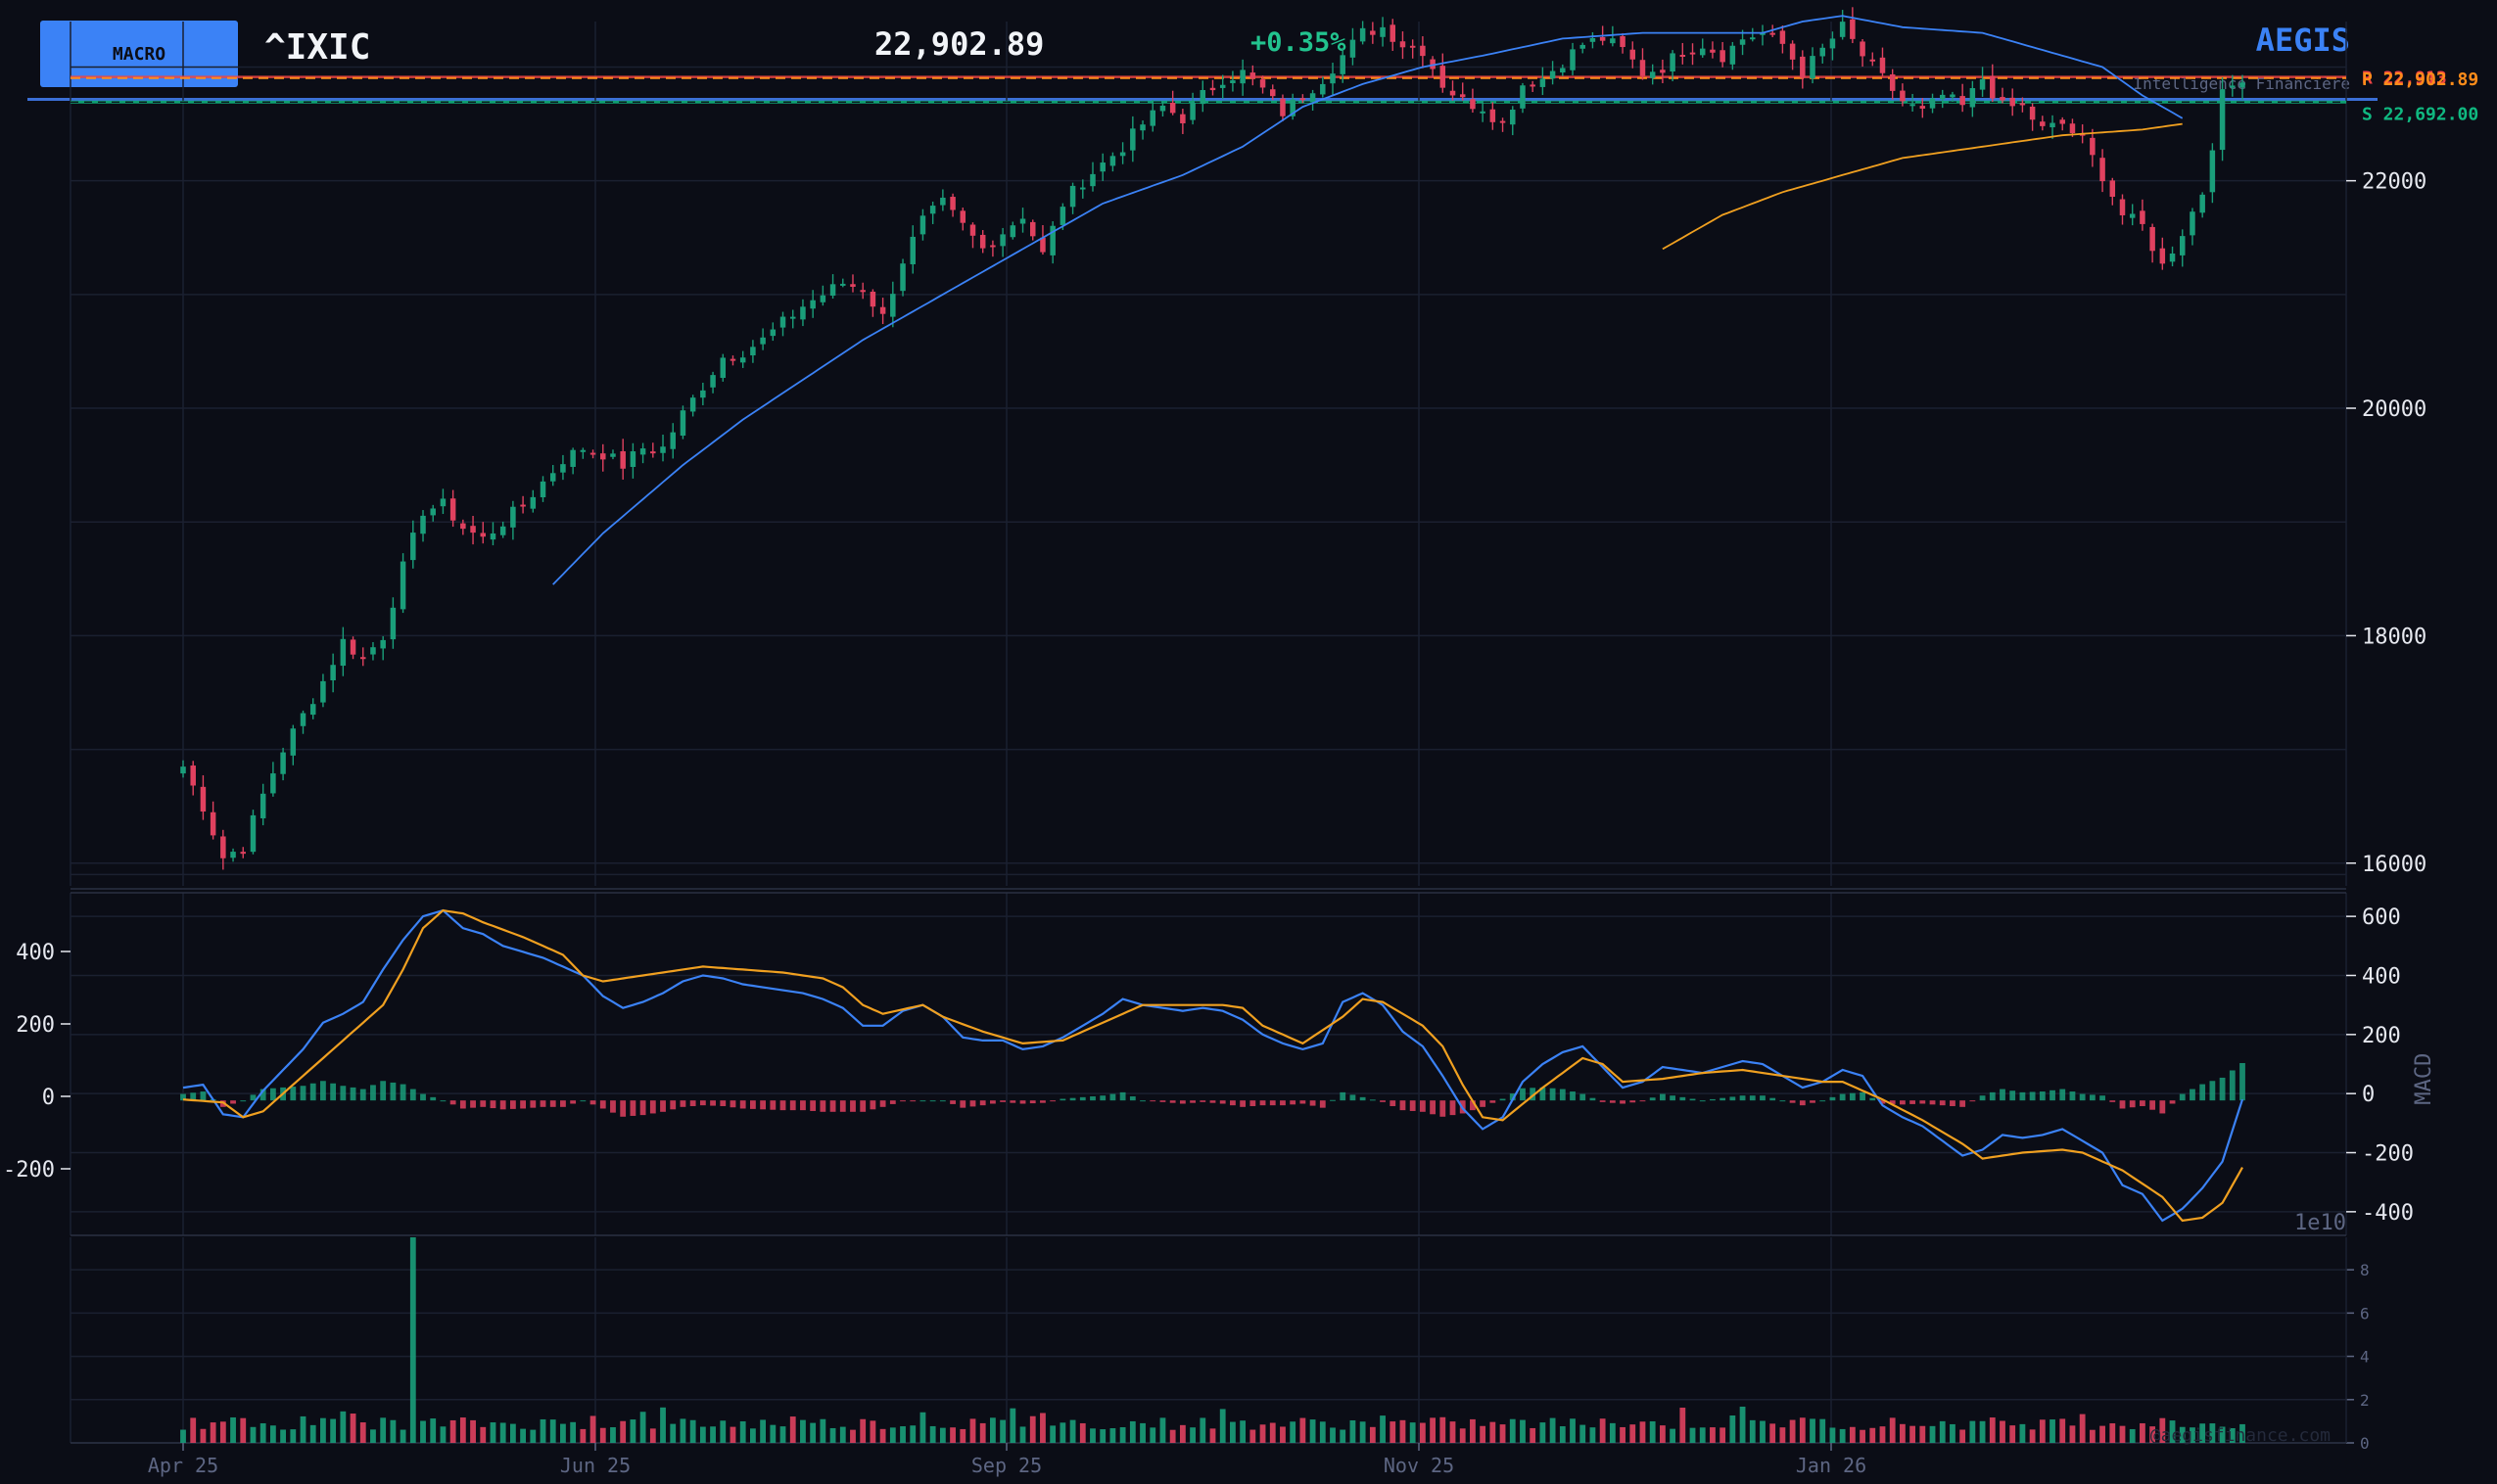 Image resolution: width=2497 pixels, height=1484 pixels. What do you see at coordinates (2303, 40) in the screenshot?
I see `brand-logo: AEGIS` at bounding box center [2303, 40].